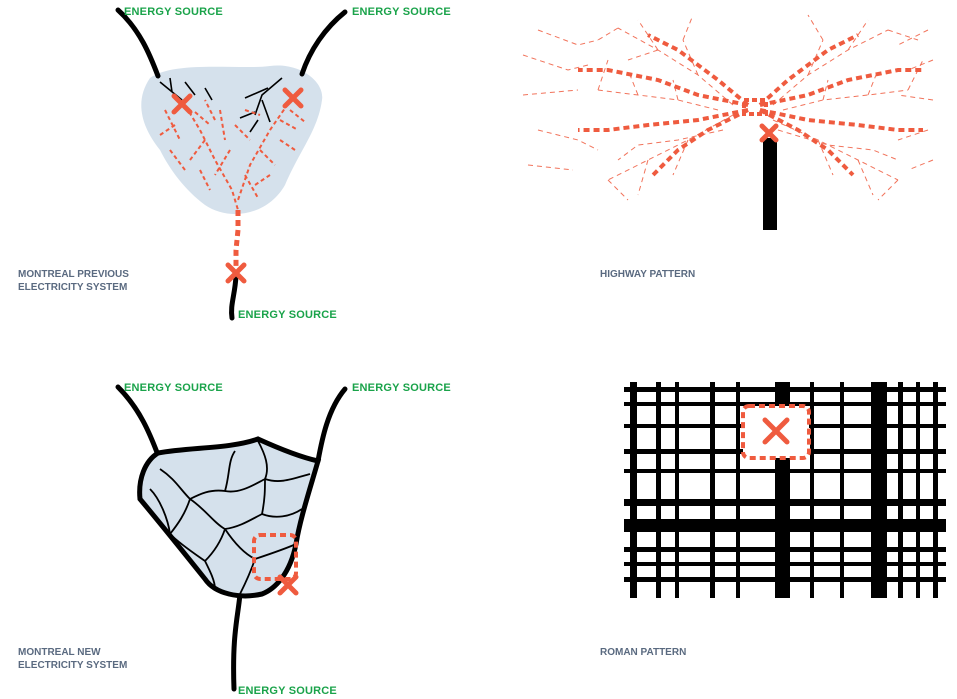 The width and height of the screenshot is (957, 699). Describe the element at coordinates (221, 105) in the screenshot. I see `black-branches` at that location.